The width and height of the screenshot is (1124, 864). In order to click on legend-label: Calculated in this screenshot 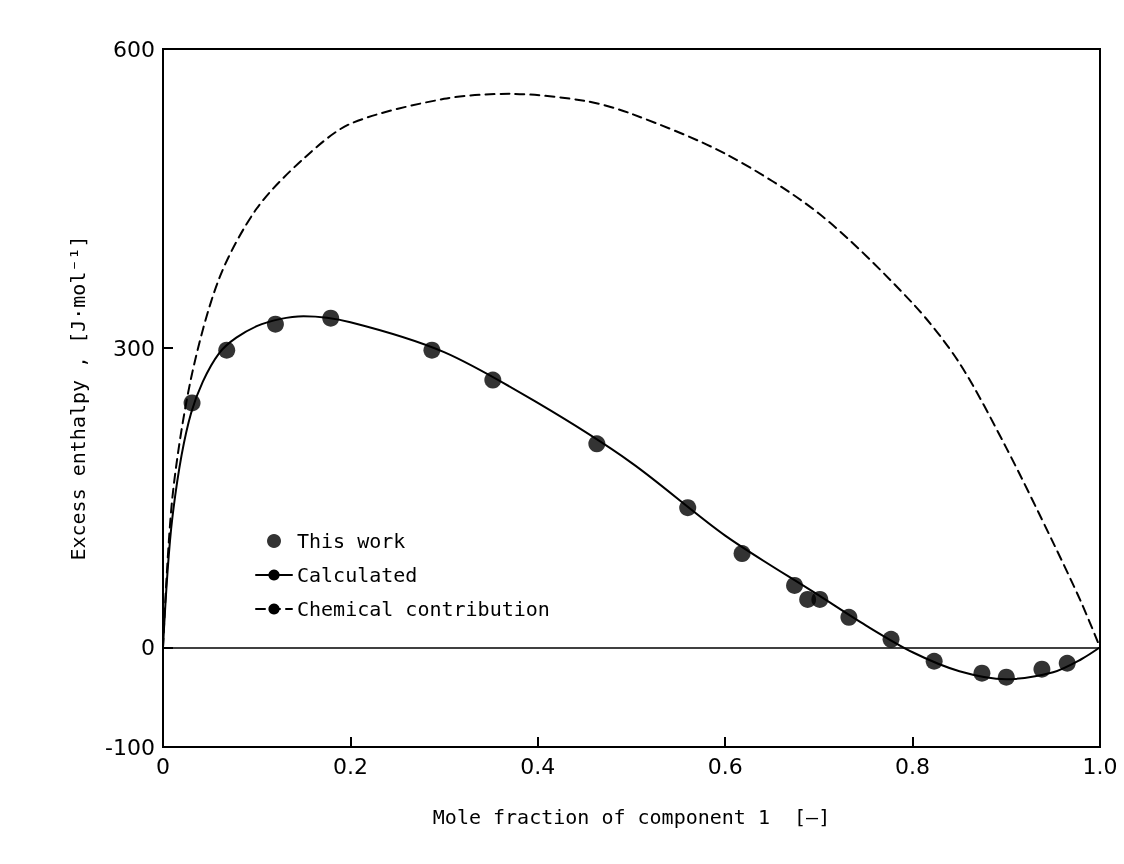, I will do `click(357, 575)`.